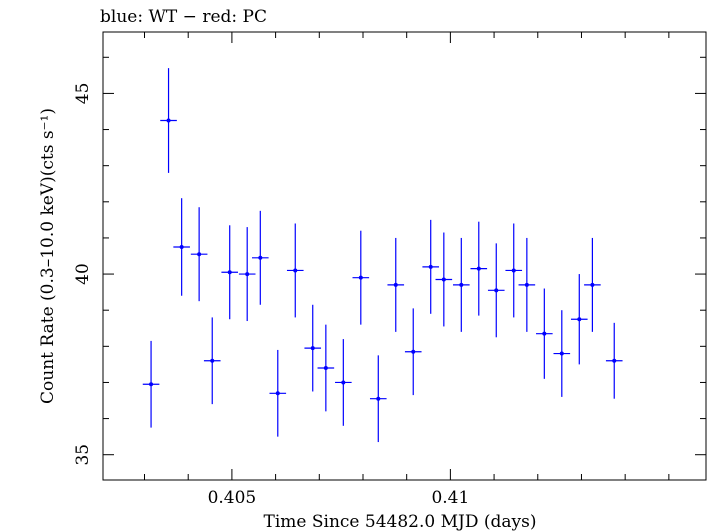 The height and width of the screenshot is (532, 709). What do you see at coordinates (400, 522) in the screenshot?
I see `x-axis-label: Time Since 54482.0 MJD (days)` at bounding box center [400, 522].